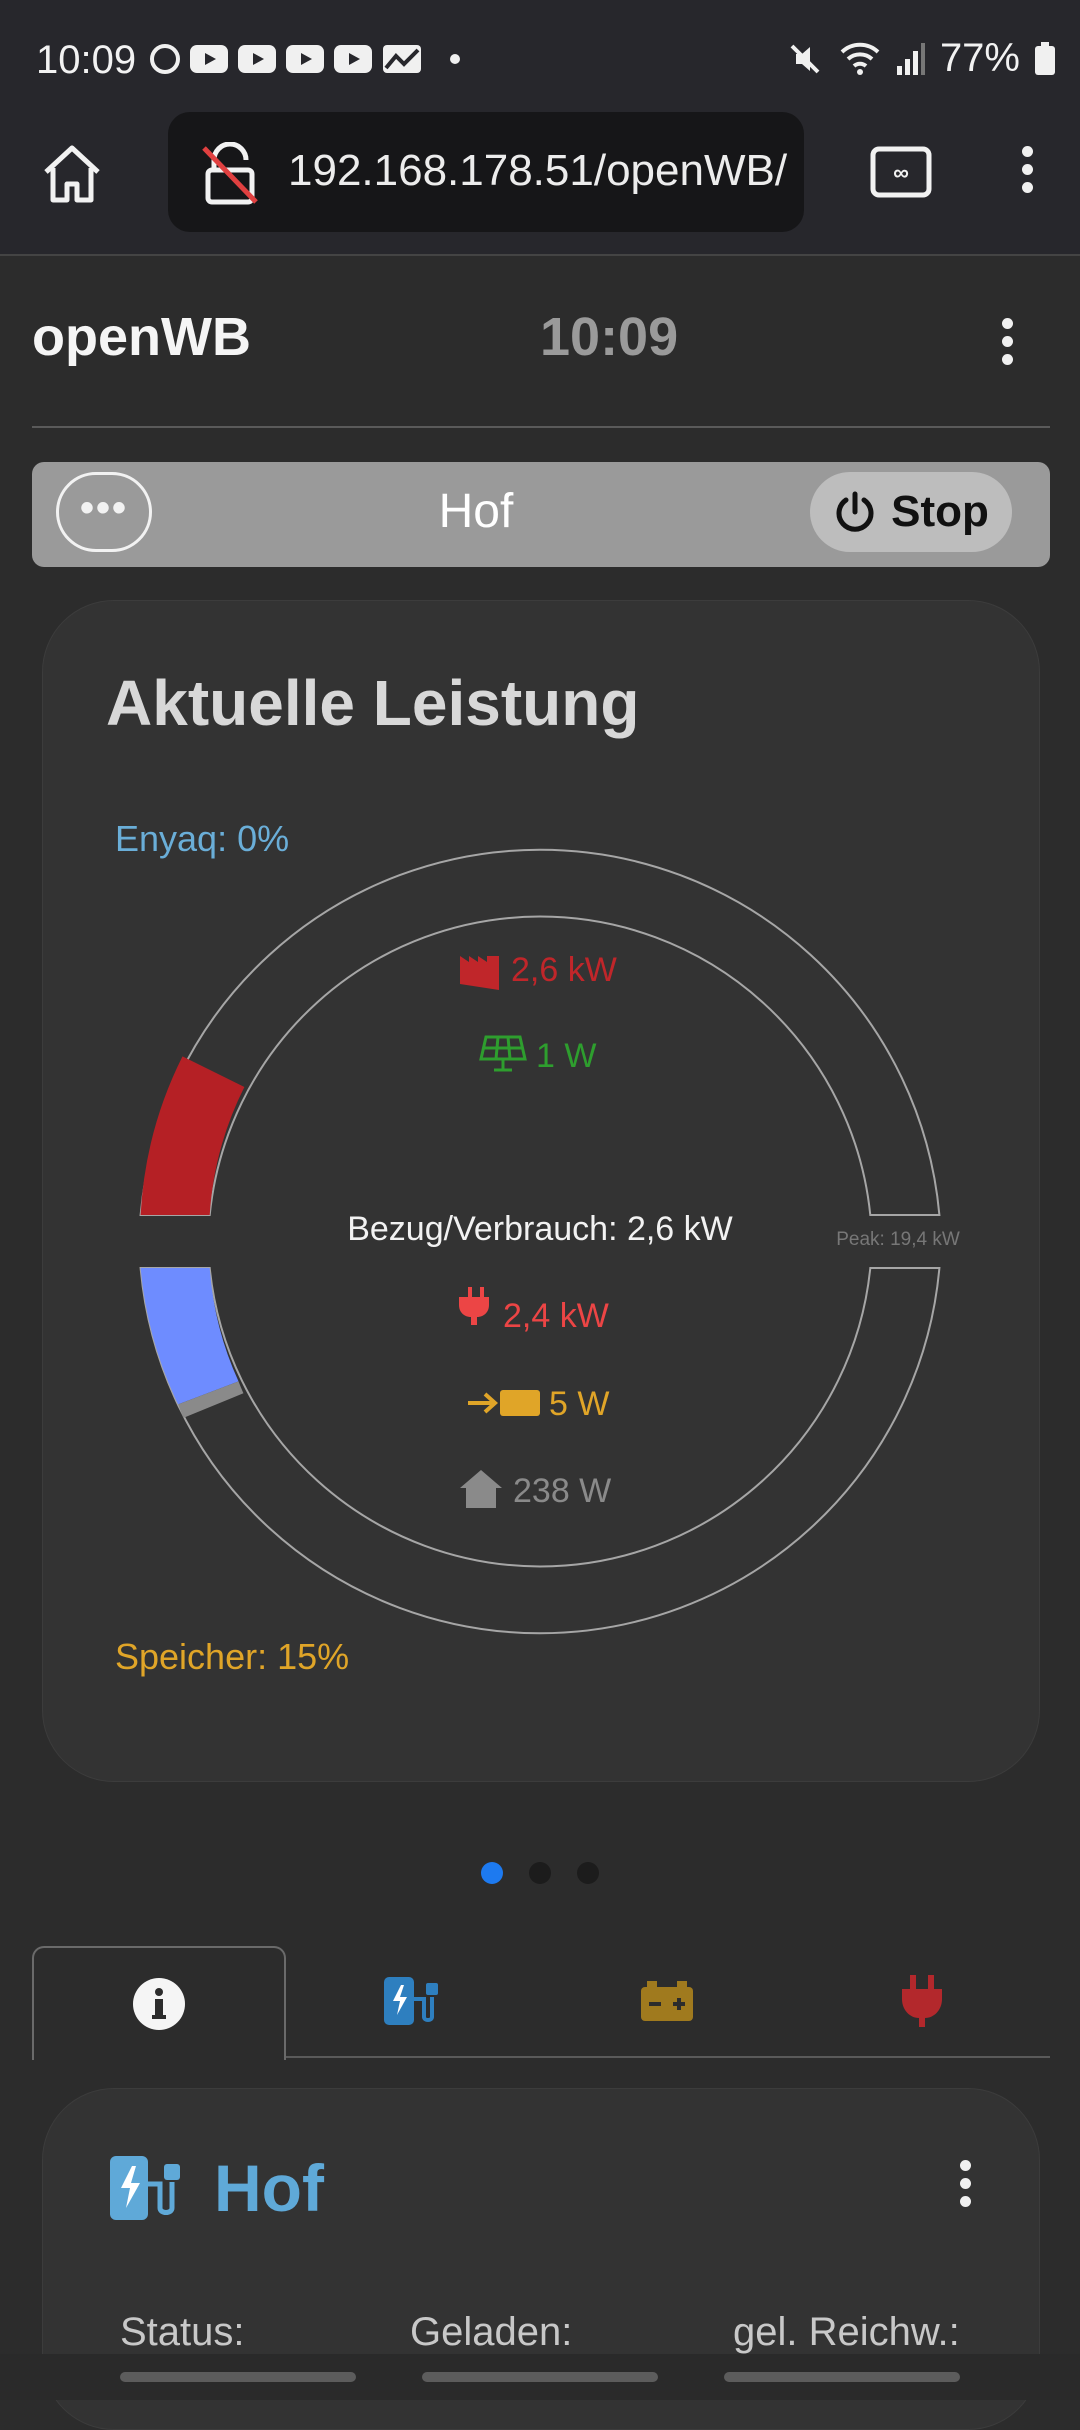  I want to click on stop-label: Stop, so click(940, 511).